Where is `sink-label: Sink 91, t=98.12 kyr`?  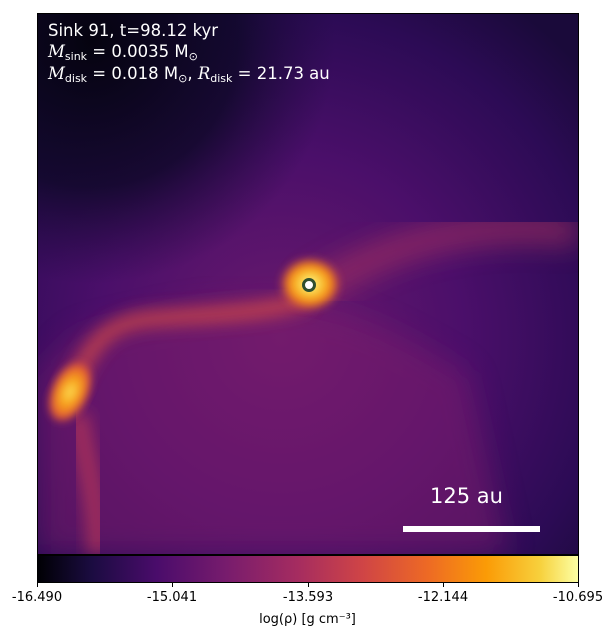 sink-label: Sink 91, t=98.12 kyr is located at coordinates (133, 30).